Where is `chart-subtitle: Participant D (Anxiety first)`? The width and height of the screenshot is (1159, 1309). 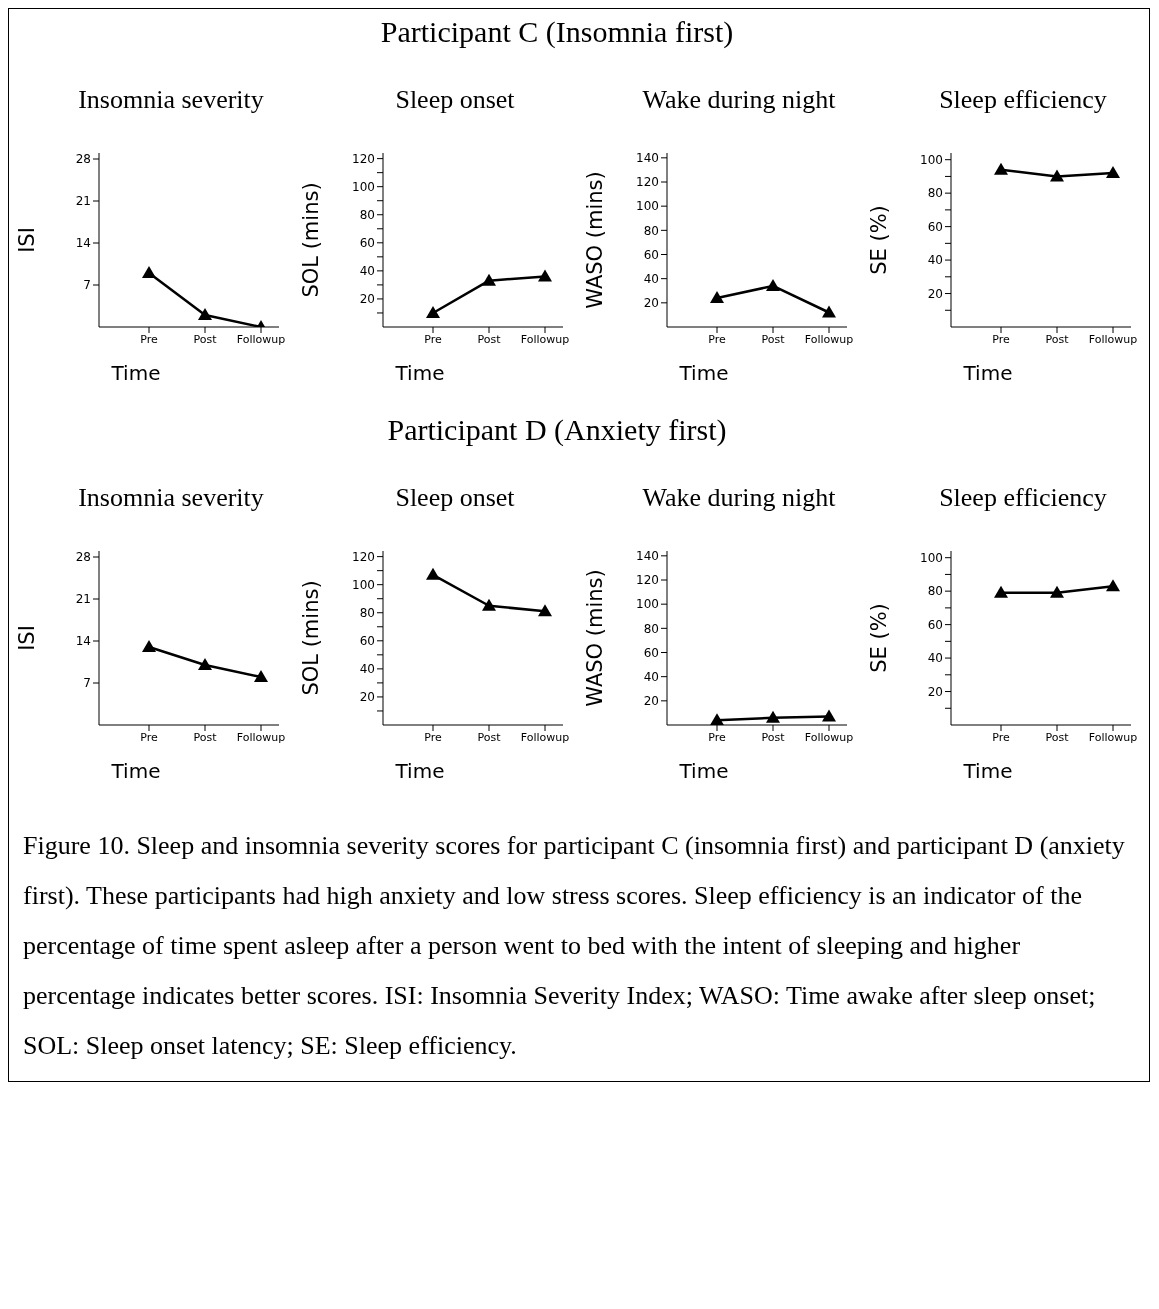
chart-subtitle: Participant D (Anxiety first) is located at coordinates (557, 429).